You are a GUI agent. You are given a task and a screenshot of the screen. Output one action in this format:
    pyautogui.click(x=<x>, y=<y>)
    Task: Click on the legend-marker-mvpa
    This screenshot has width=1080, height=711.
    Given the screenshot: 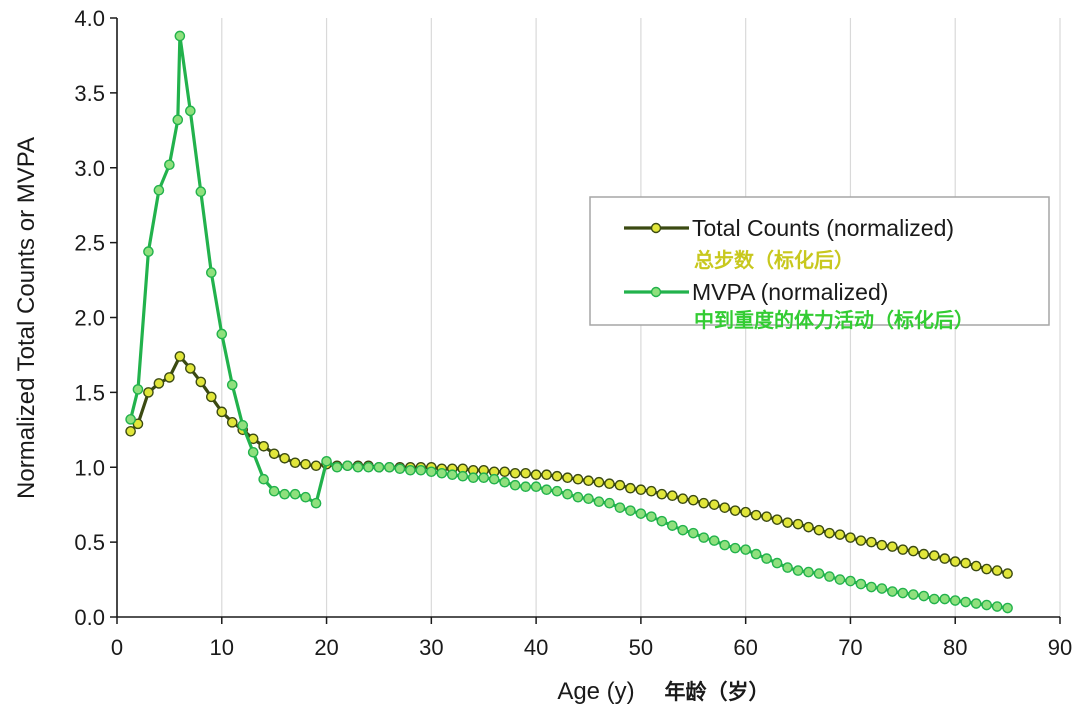 What is the action you would take?
    pyautogui.click(x=656, y=292)
    